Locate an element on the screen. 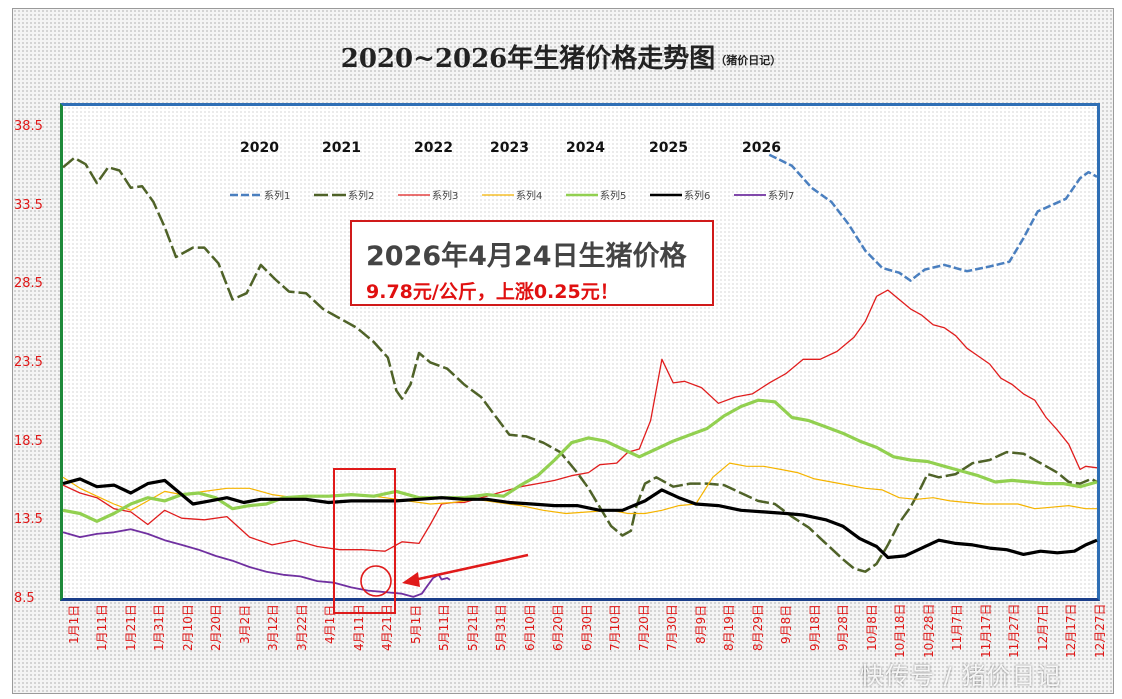  y-tick-label: 8.5 is located at coordinates (24, 598).